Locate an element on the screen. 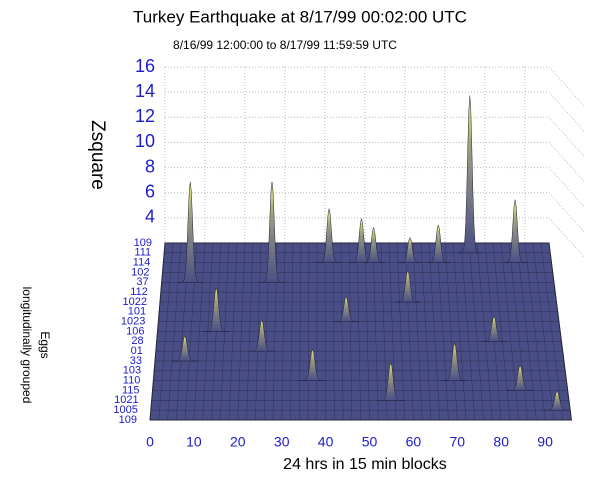 The image size is (590, 484). z-tick-label: 4 is located at coordinates (150, 217).